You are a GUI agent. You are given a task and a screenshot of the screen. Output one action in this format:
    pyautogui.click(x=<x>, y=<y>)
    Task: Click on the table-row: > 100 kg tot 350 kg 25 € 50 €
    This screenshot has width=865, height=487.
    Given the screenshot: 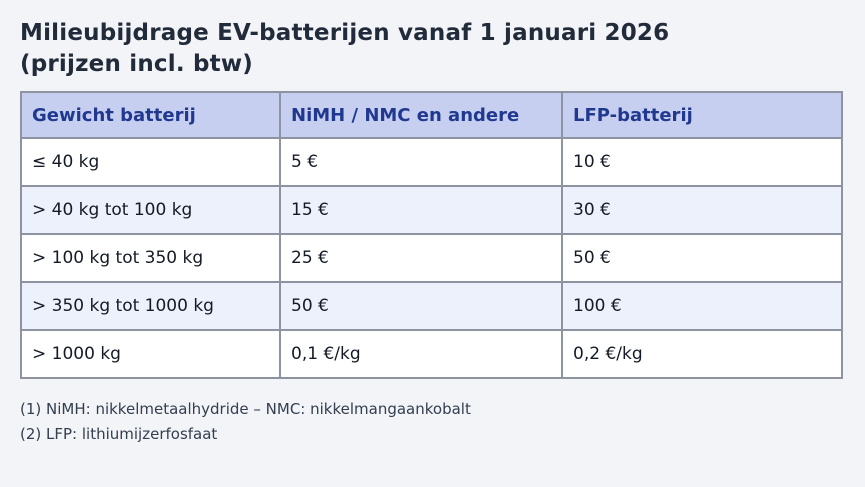 What is the action you would take?
    pyautogui.click(x=431, y=258)
    